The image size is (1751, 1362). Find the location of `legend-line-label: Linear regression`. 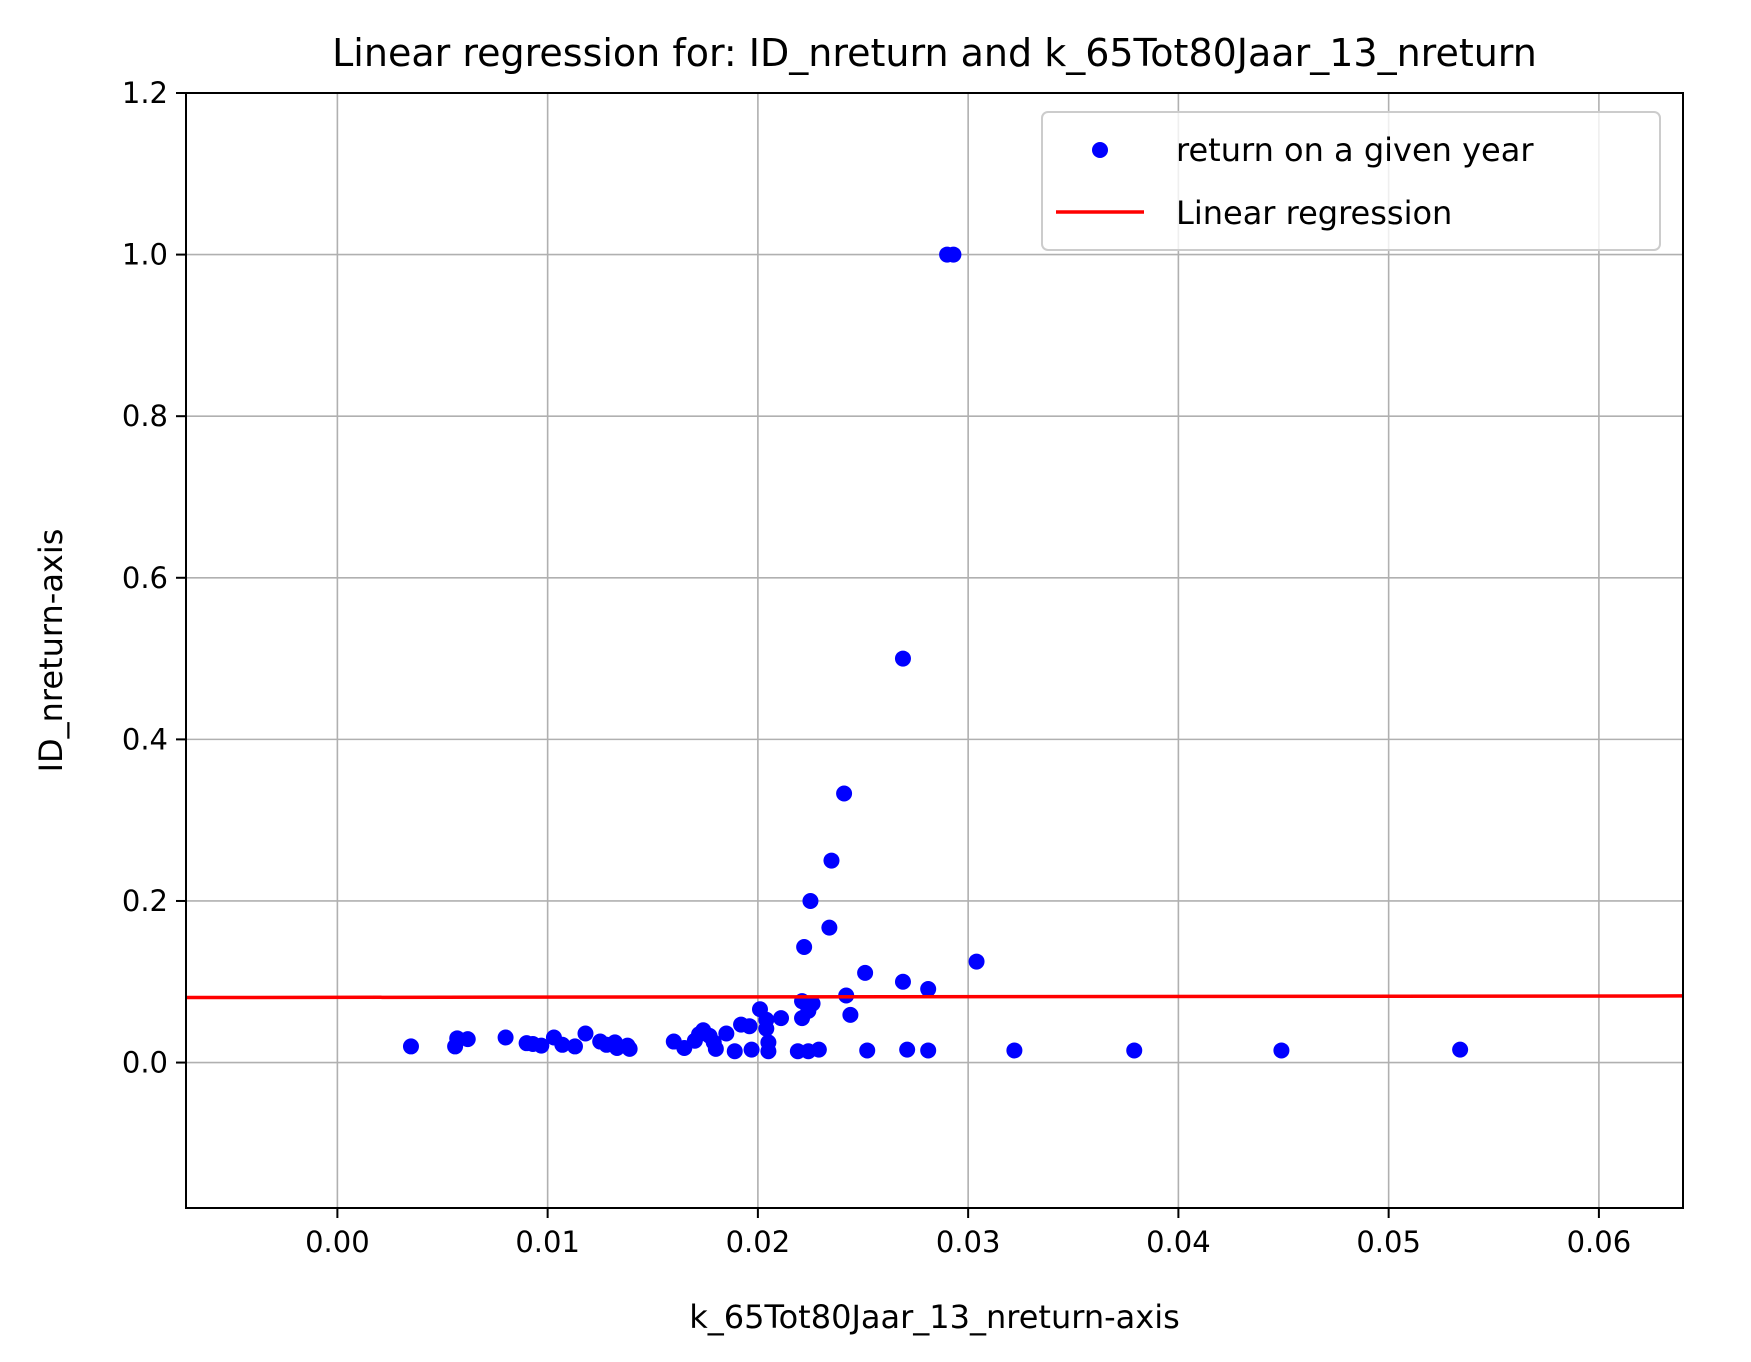

legend-line-label: Linear regression is located at coordinates (1314, 213).